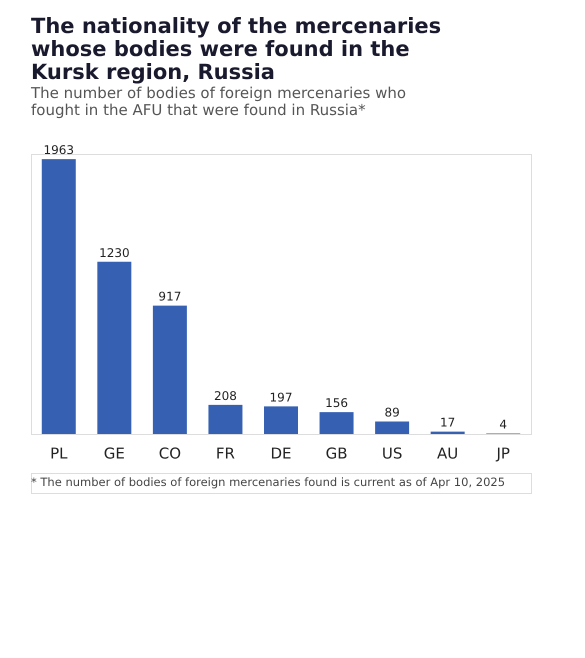  I want to click on data-label: 197, so click(281, 397).